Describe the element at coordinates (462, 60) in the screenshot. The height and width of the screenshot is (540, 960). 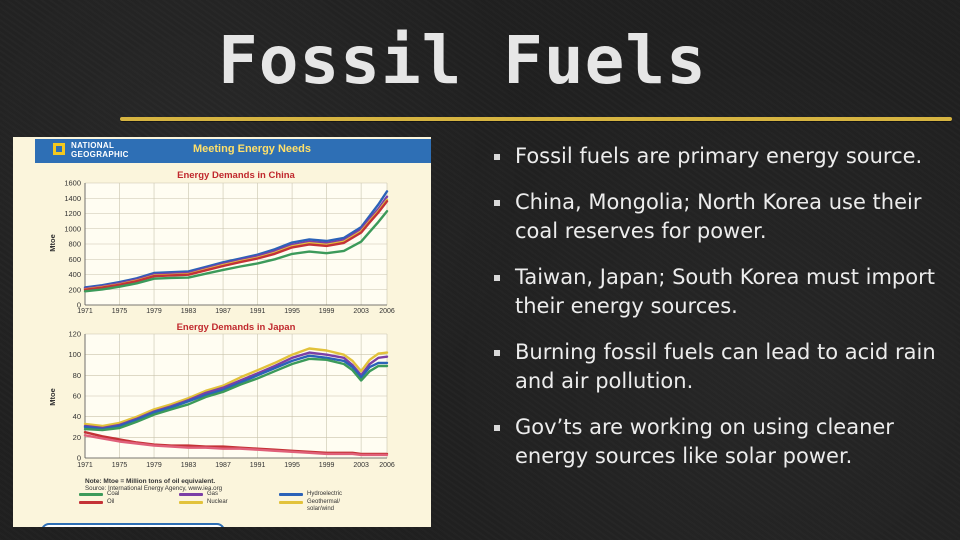
I see `slide-title: Fossil Fuels` at that location.